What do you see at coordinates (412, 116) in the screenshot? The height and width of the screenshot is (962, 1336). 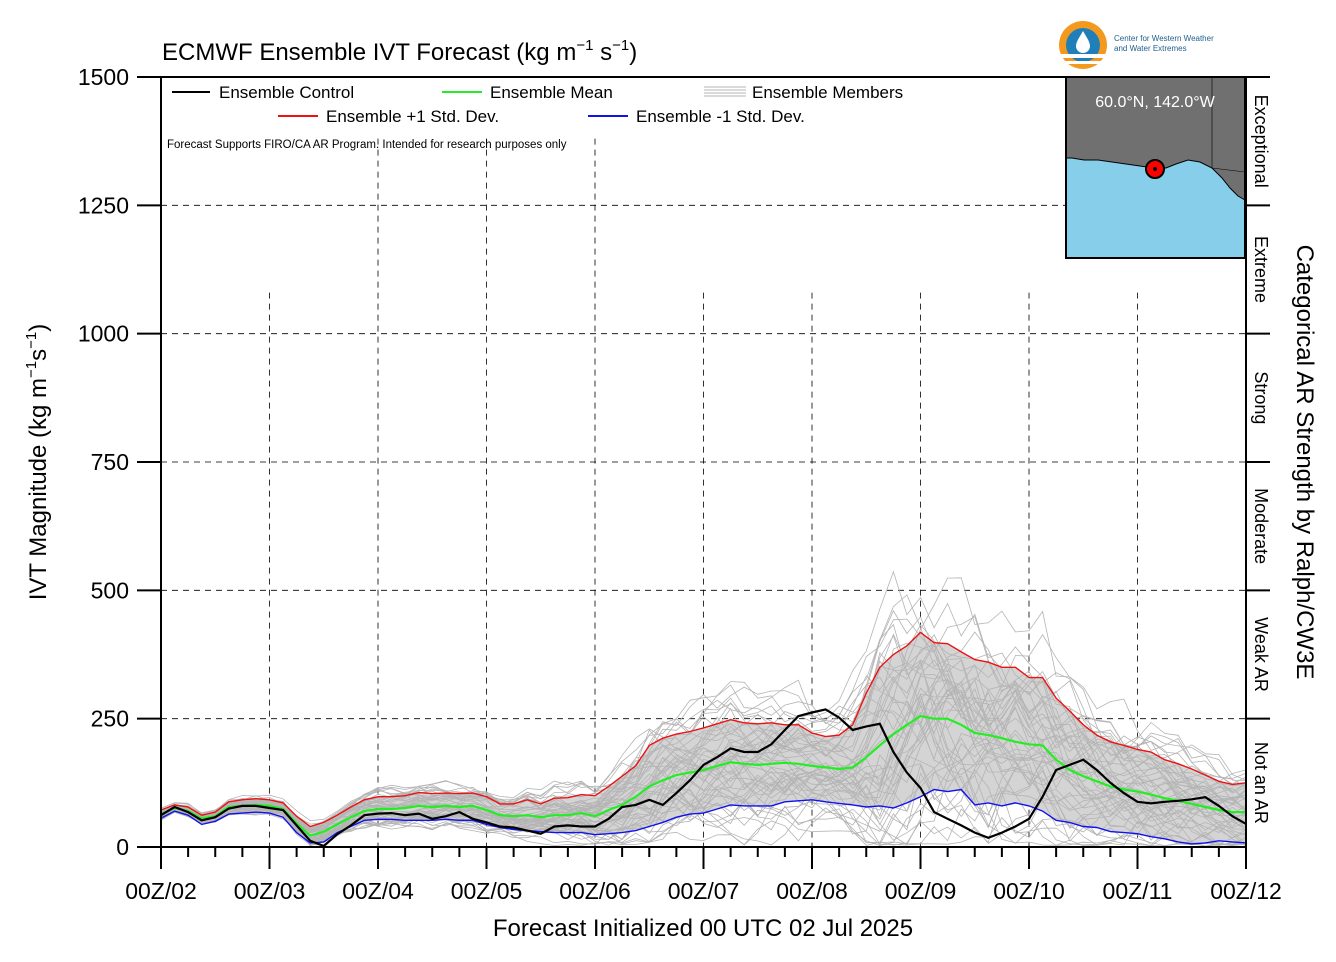 I see `legend-plus-std-label: Ensemble +1 Std. Dev.` at bounding box center [412, 116].